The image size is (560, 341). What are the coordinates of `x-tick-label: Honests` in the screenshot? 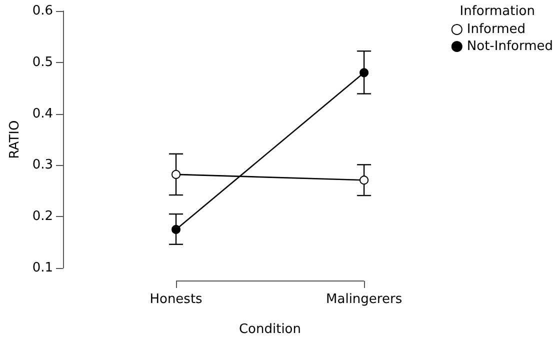 It's located at (176, 299).